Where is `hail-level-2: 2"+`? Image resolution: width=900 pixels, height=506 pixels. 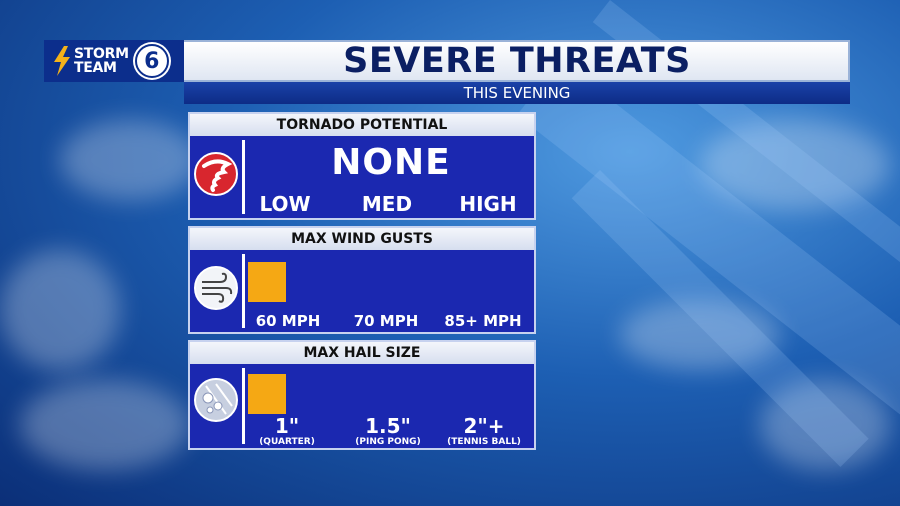 hail-level-2: 2"+ is located at coordinates (484, 426).